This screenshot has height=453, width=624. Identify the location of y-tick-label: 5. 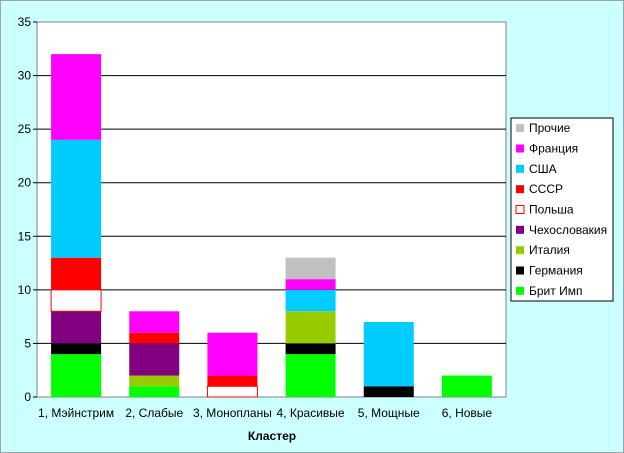
(27, 343).